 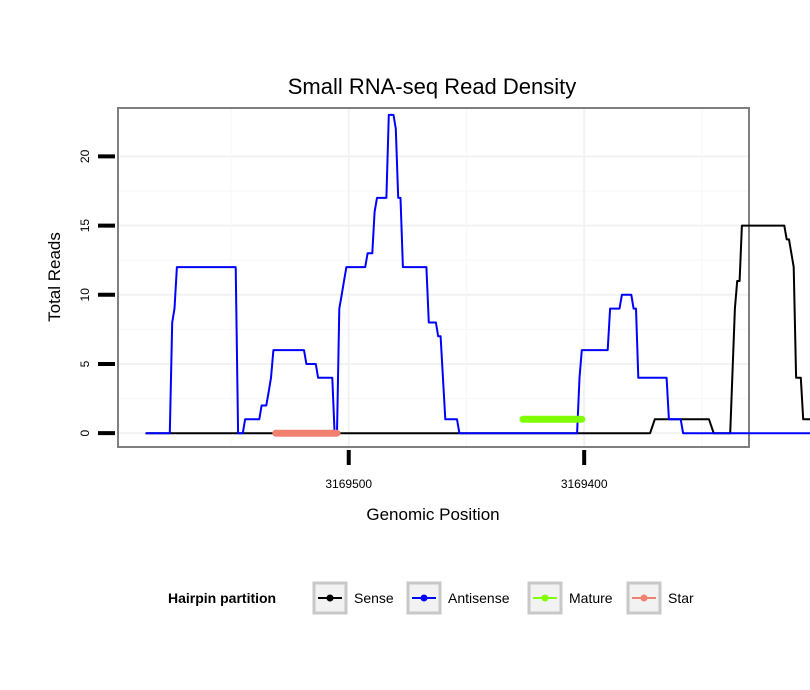 I want to click on y-tick-label: 5, so click(x=85, y=363).